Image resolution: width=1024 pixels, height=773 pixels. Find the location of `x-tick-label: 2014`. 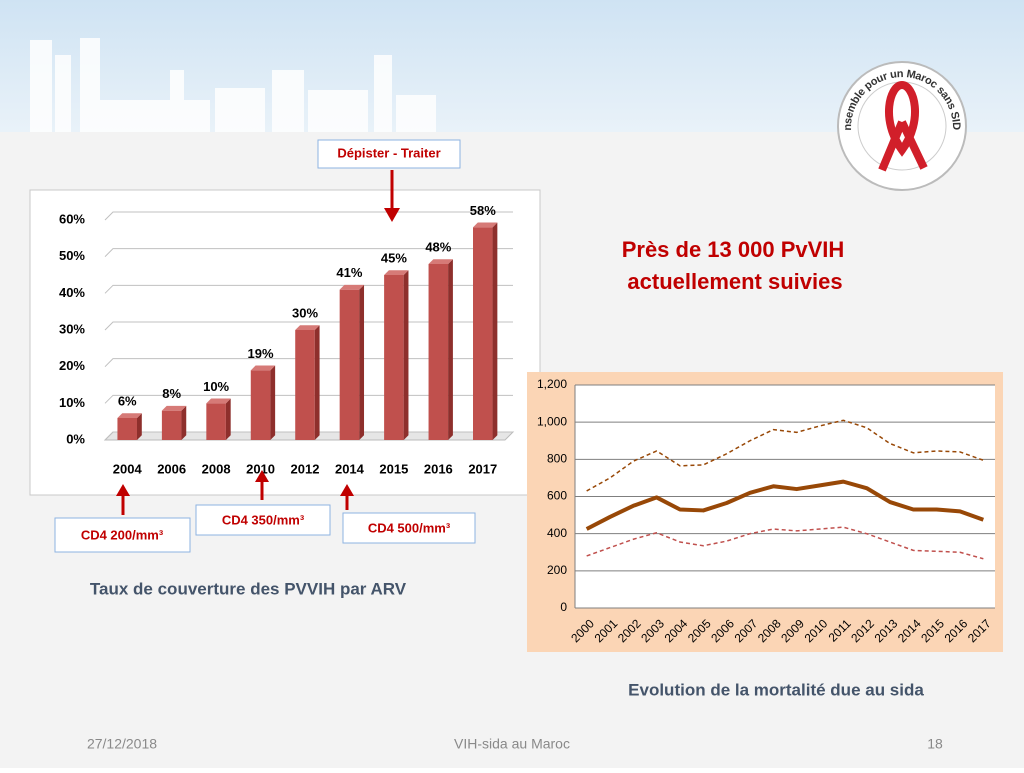

x-tick-label: 2014 is located at coordinates (350, 468).